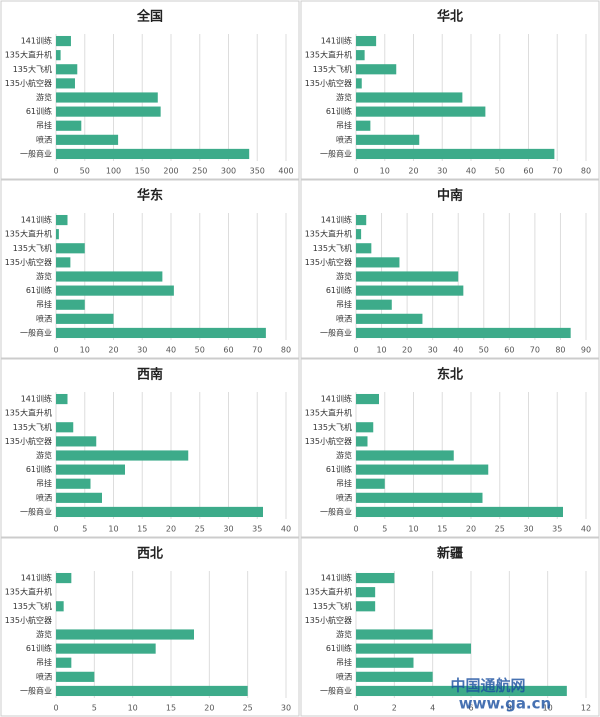  Describe the element at coordinates (470, 708) in the screenshot. I see `x-tick-label: 6` at that location.